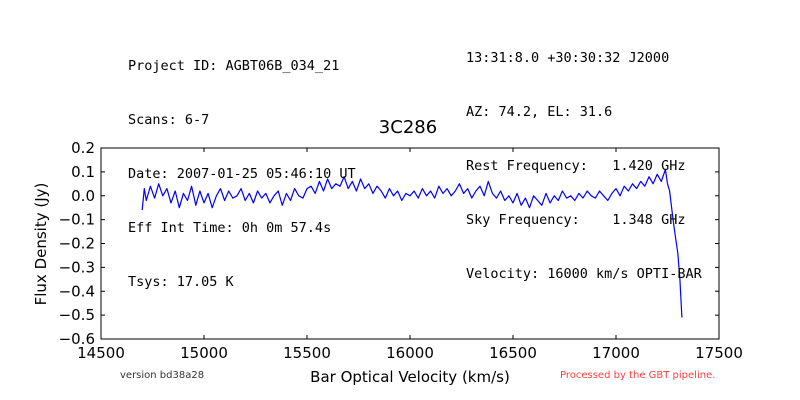  What do you see at coordinates (408, 127) in the screenshot?
I see `chart-title: 3C286` at bounding box center [408, 127].